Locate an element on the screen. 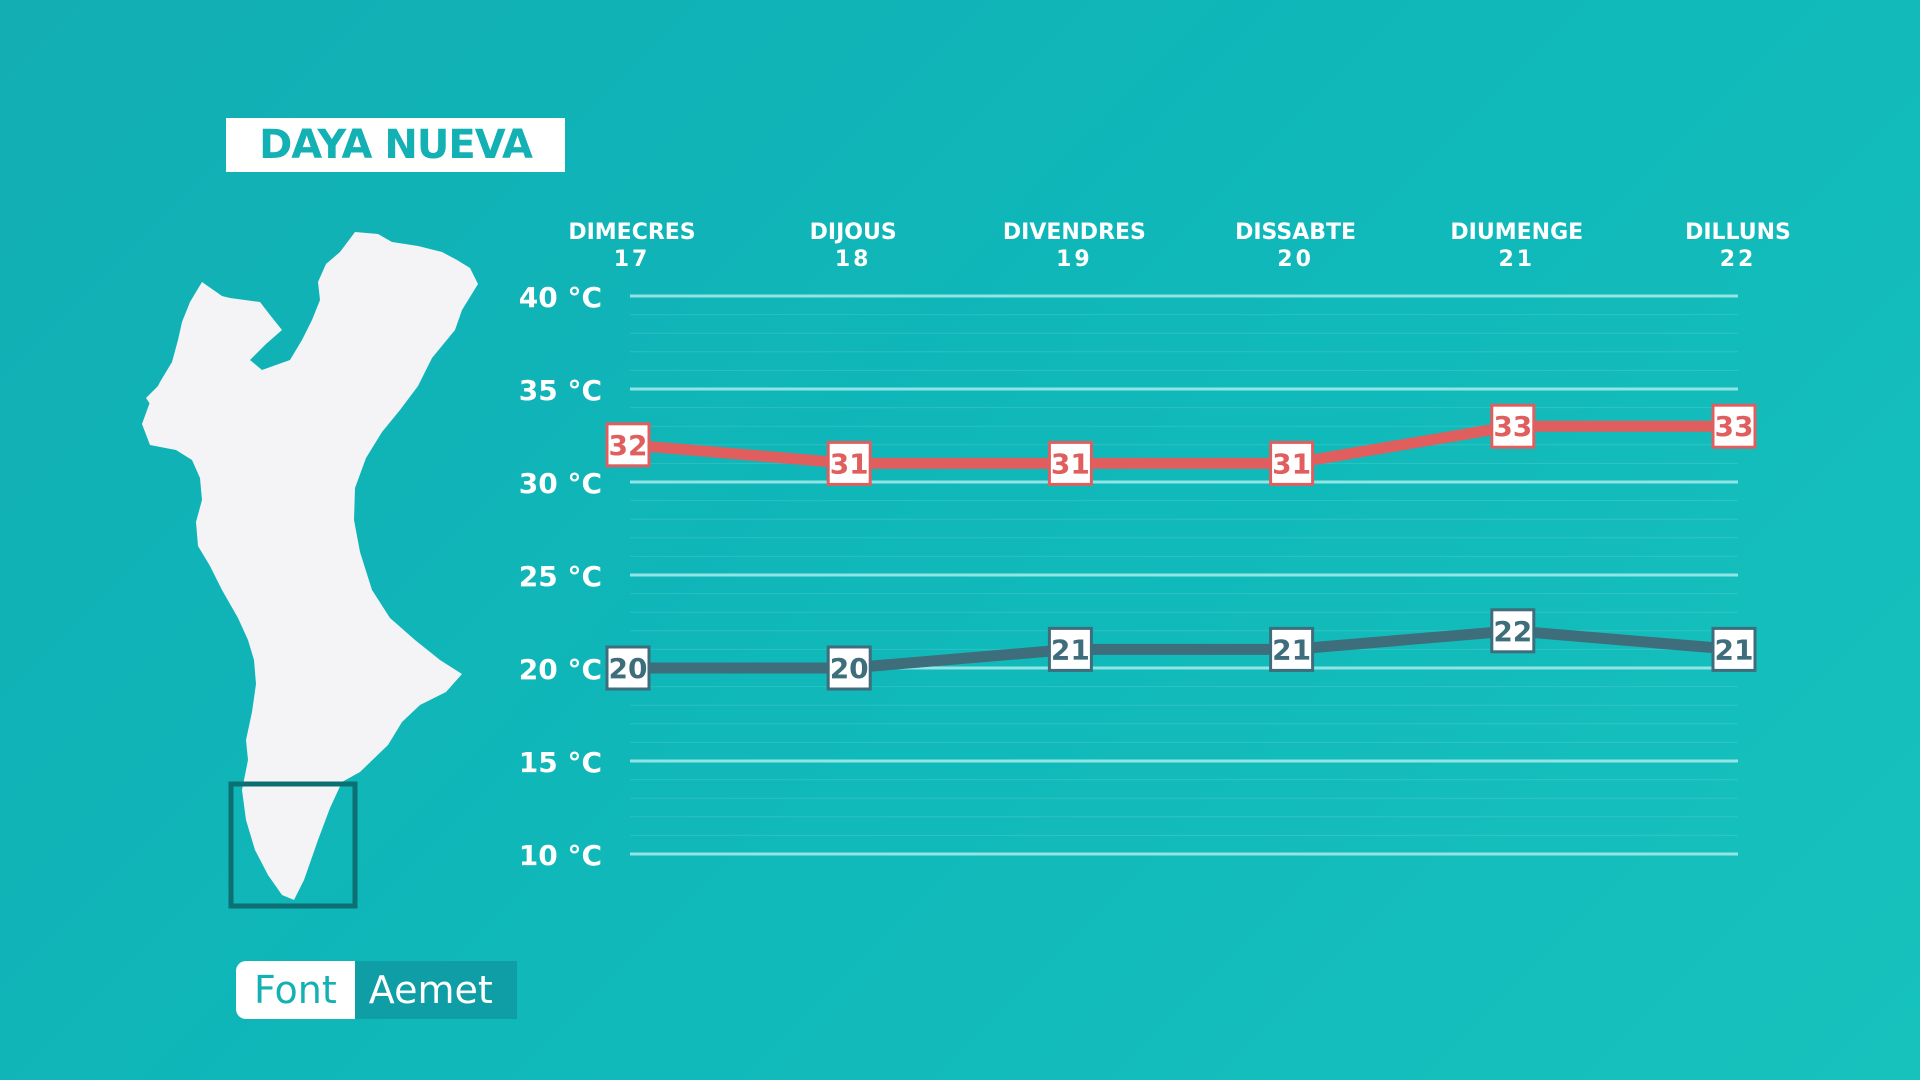 The height and width of the screenshot is (1080, 1920). data-label-min: 22 is located at coordinates (1512, 631).